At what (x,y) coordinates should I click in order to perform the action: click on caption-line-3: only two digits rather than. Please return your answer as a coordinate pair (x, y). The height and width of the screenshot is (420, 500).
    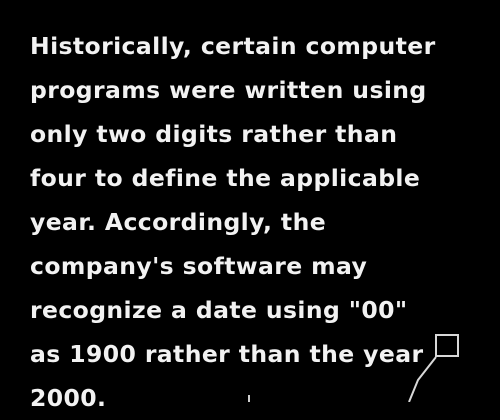
    Looking at the image, I should click on (214, 134).